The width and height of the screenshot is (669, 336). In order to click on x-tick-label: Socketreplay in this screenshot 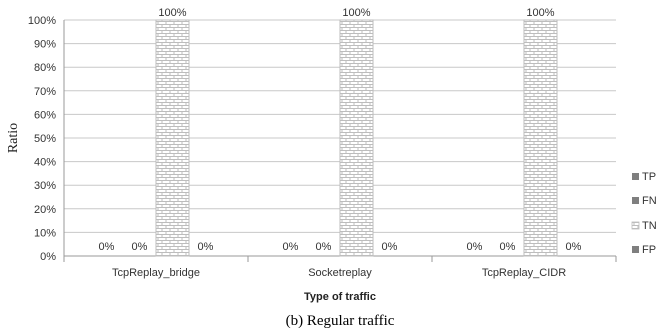, I will do `click(340, 273)`.